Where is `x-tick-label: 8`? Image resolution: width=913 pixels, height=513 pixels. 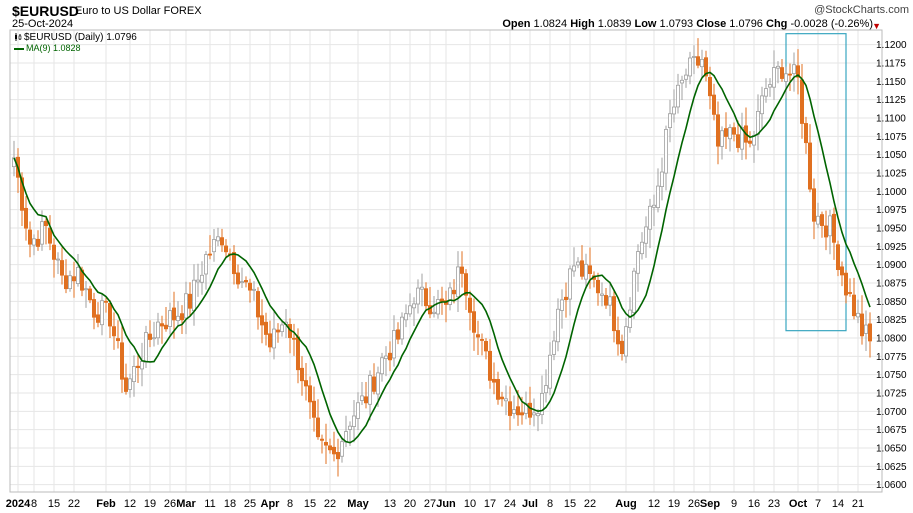 x-tick-label: 8 is located at coordinates (290, 504).